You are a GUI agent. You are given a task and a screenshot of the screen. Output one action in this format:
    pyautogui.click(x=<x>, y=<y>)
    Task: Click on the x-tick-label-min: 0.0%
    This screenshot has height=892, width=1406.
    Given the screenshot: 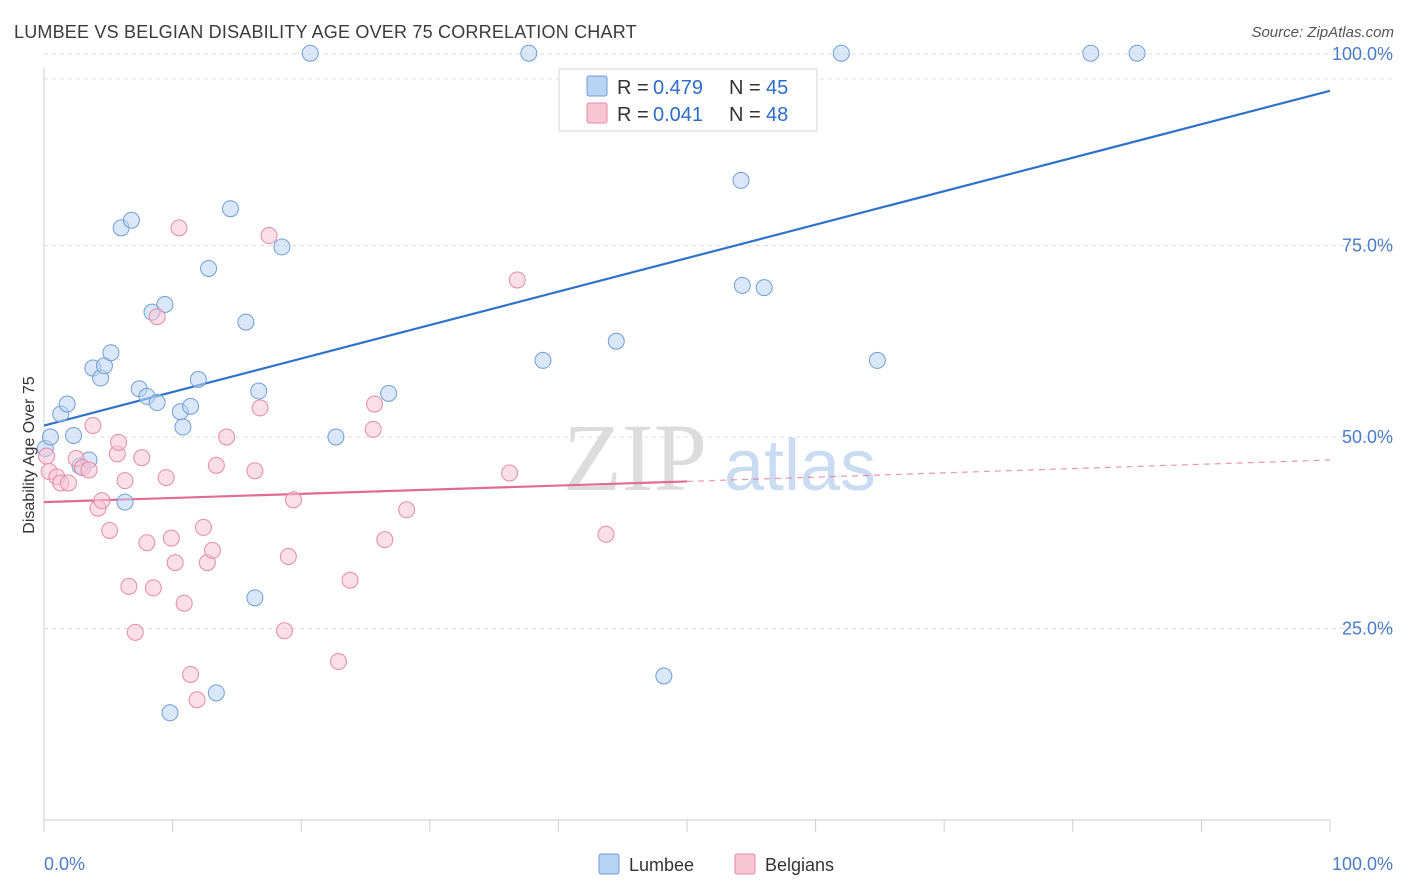 What is the action you would take?
    pyautogui.click(x=64, y=864)
    